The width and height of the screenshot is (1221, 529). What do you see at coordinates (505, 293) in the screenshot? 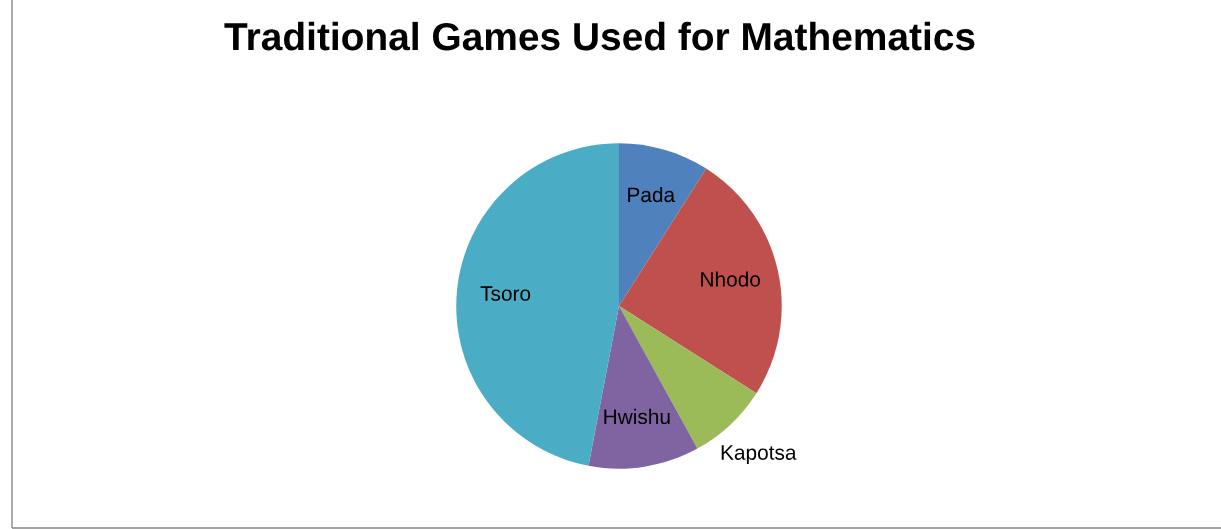
I see `slice-label: Tsoro` at bounding box center [505, 293].